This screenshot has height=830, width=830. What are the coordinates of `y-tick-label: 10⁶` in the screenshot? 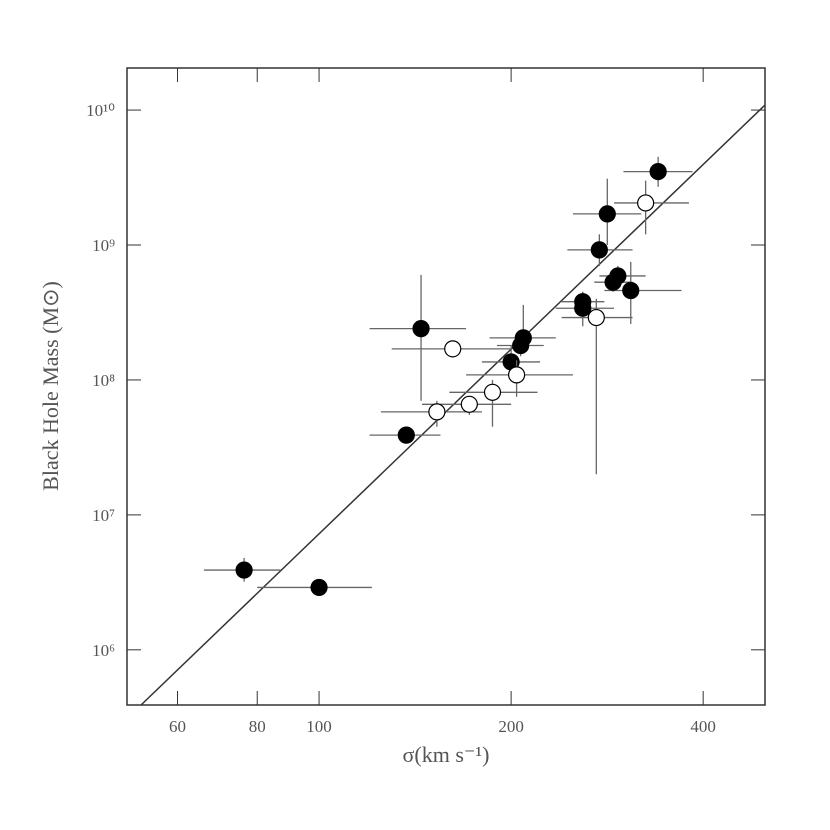 It's located at (103, 650).